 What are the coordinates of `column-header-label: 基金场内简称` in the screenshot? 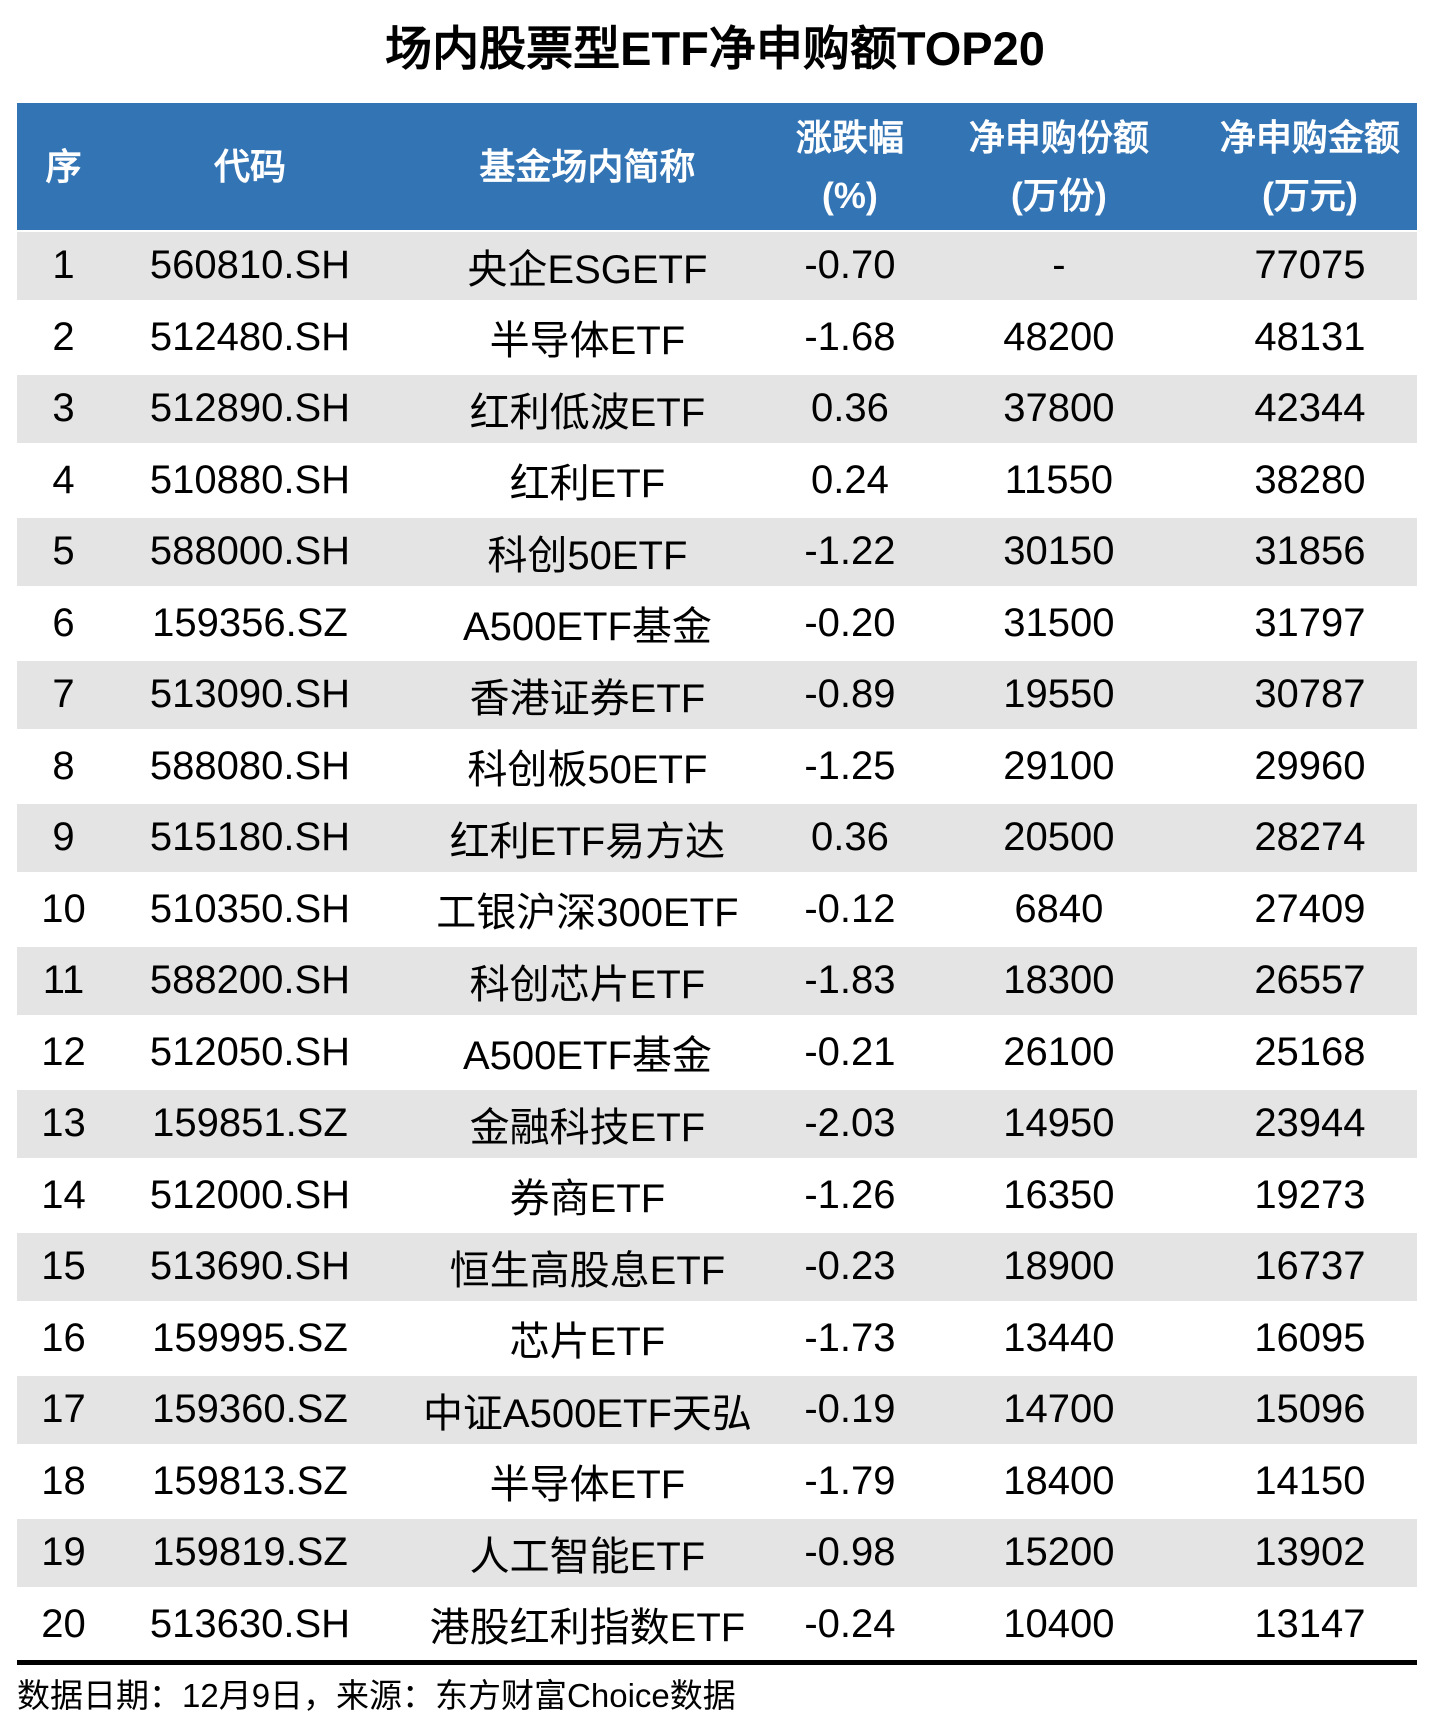 It's located at (587, 166).